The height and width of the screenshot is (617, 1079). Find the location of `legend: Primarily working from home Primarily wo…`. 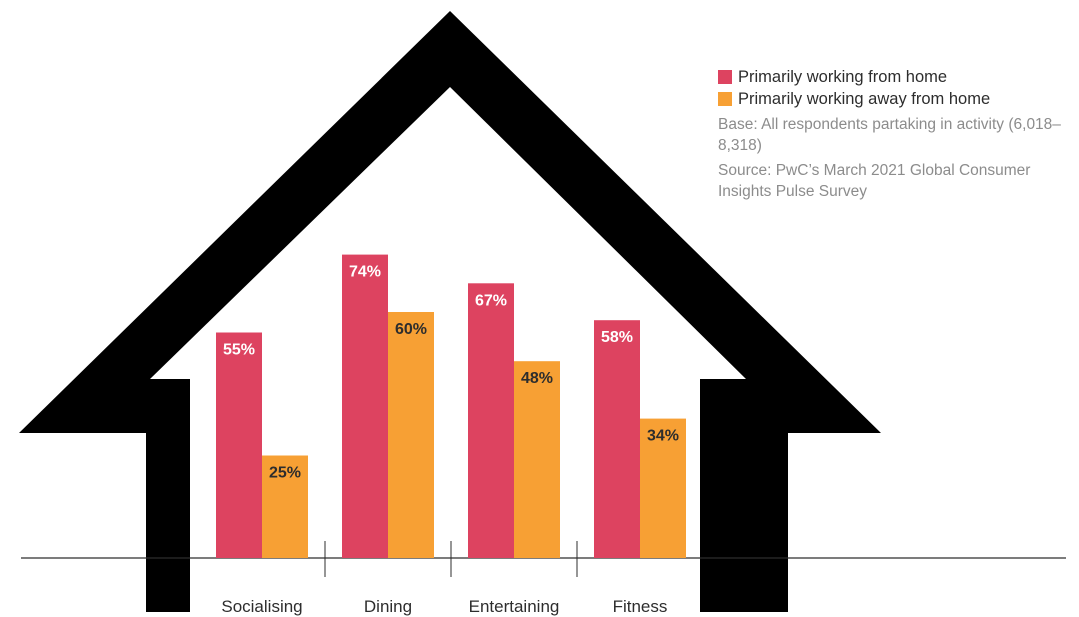

legend: Primarily working from home Primarily wo… is located at coordinates (898, 134).